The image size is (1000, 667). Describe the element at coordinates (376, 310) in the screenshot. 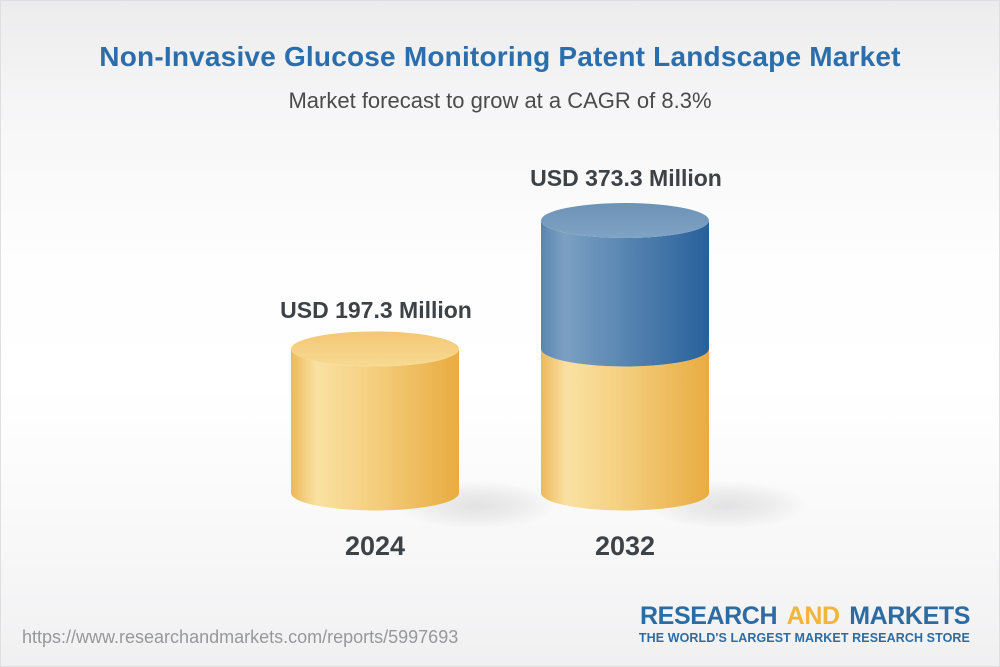

I see `value-label-2024: USD 197.3 Million` at that location.